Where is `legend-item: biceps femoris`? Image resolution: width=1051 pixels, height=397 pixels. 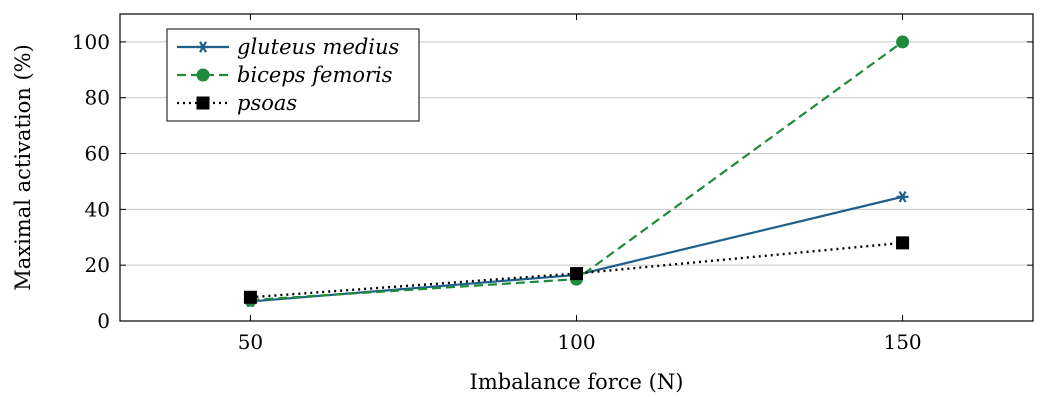
legend-item: biceps femoris is located at coordinates (285, 75).